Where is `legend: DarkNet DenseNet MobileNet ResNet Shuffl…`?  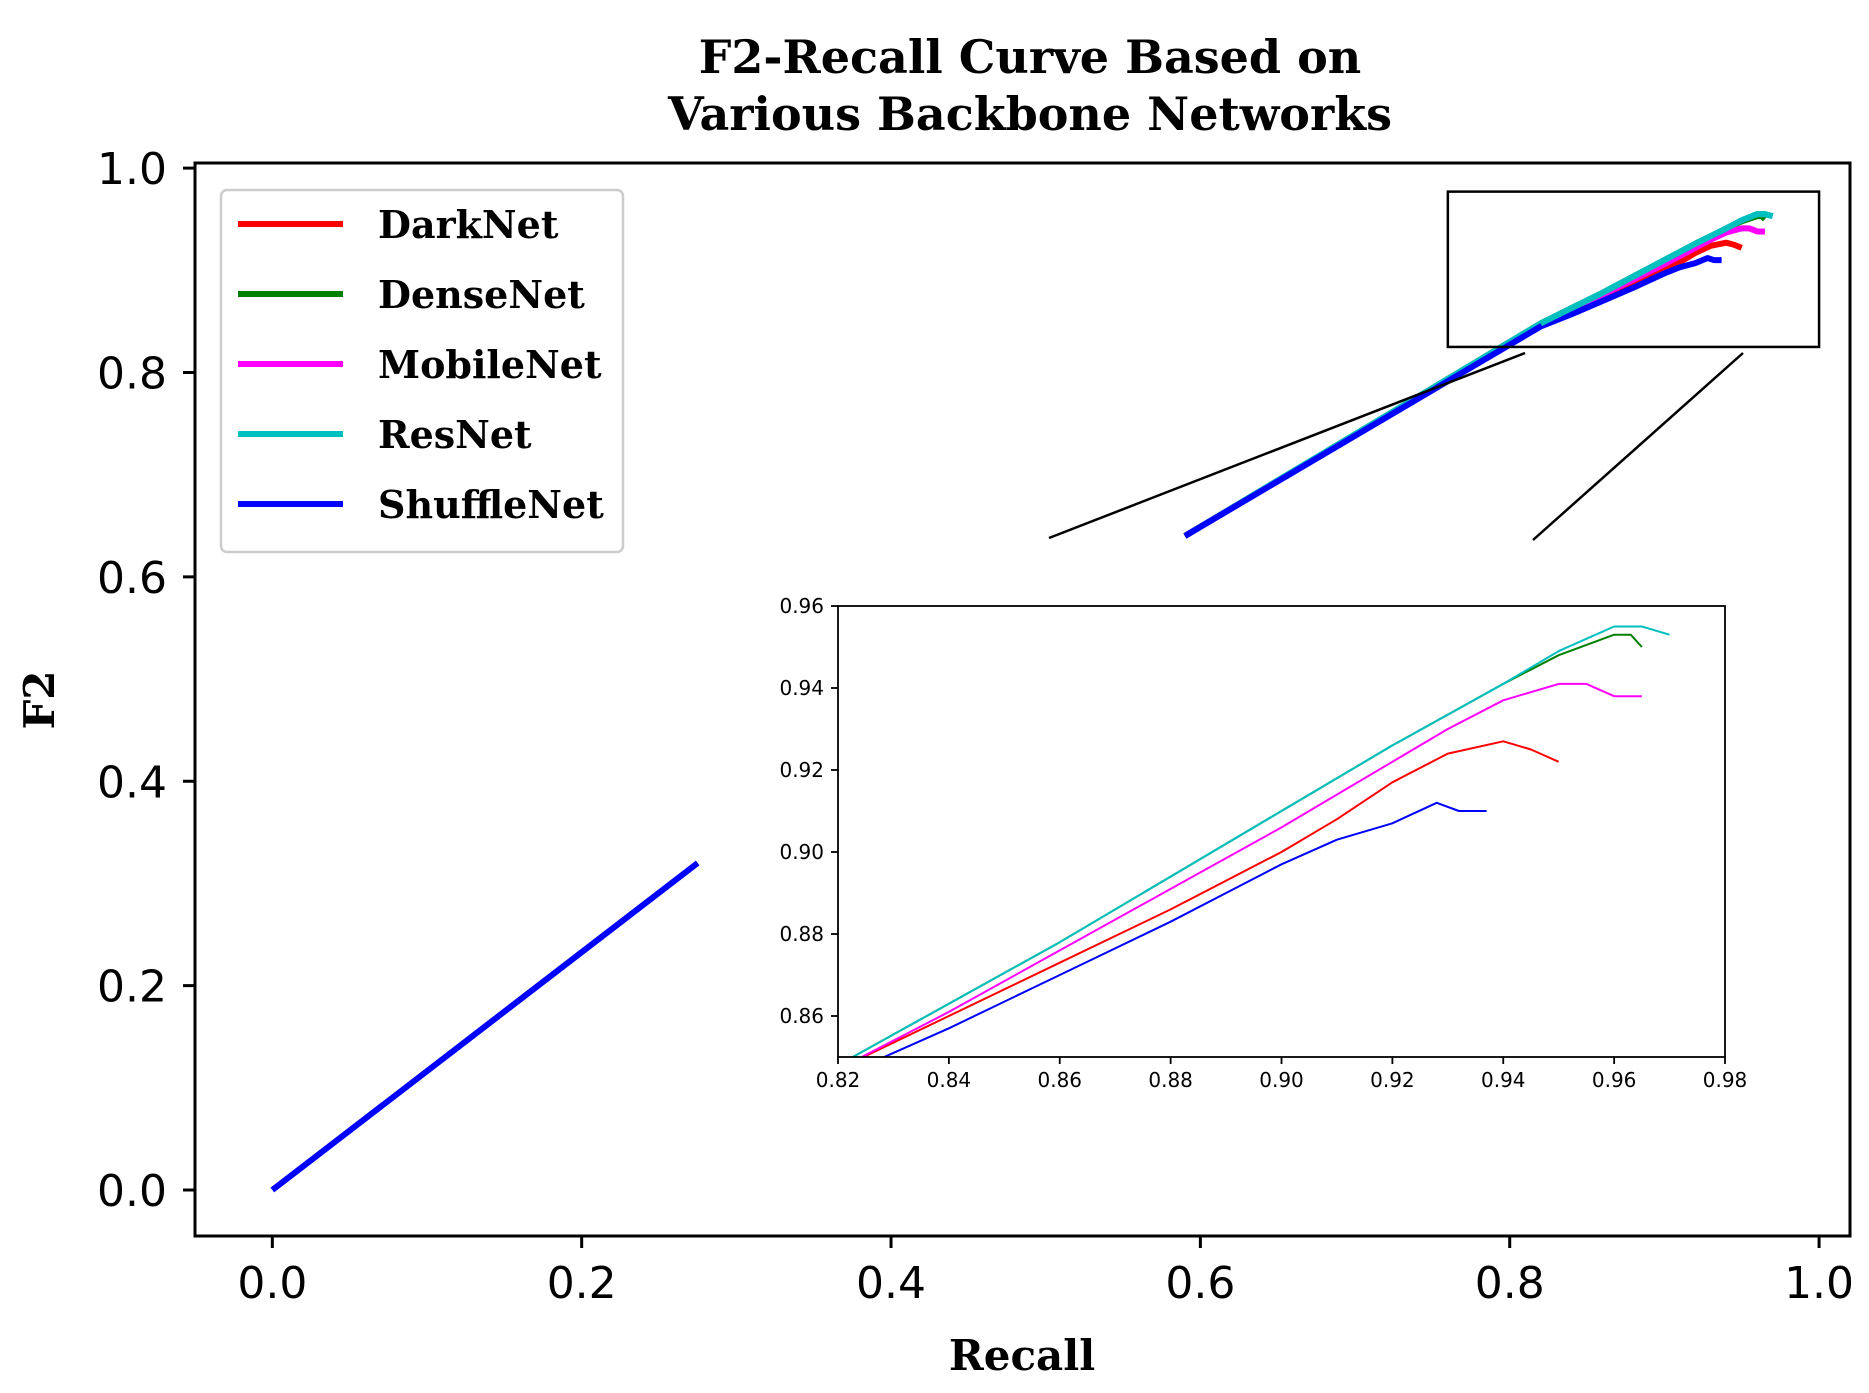
legend: DarkNet DenseNet MobileNet ResNet Shuffl… is located at coordinates (422, 371).